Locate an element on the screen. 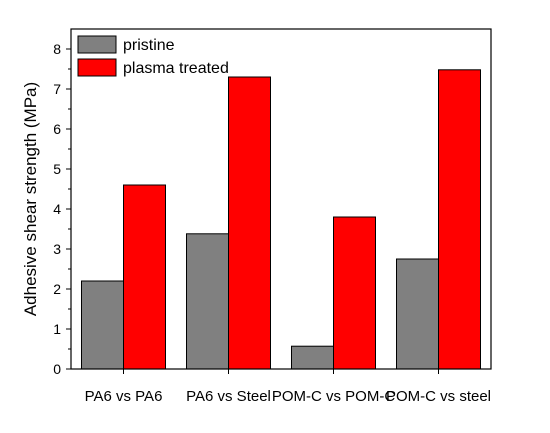  x-tick-label: POM-C vs POM-C is located at coordinates (333, 396).